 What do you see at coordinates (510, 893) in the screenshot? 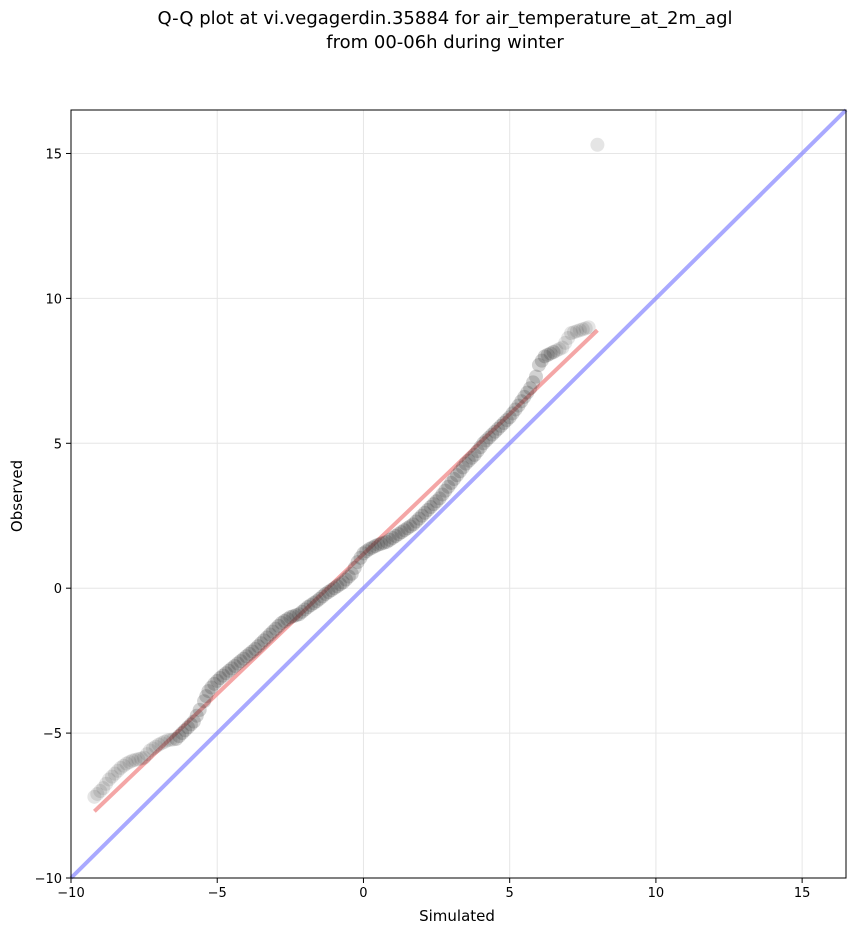
I see `x-tick-label: 5` at bounding box center [510, 893].